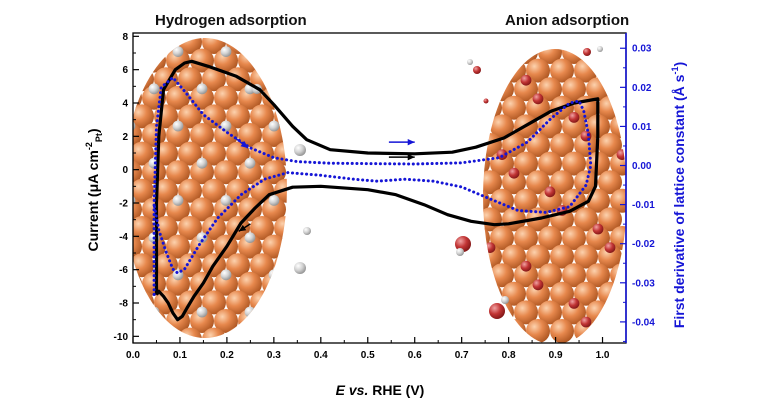  I want to click on x-tick-label: 0.5, so click(368, 355).